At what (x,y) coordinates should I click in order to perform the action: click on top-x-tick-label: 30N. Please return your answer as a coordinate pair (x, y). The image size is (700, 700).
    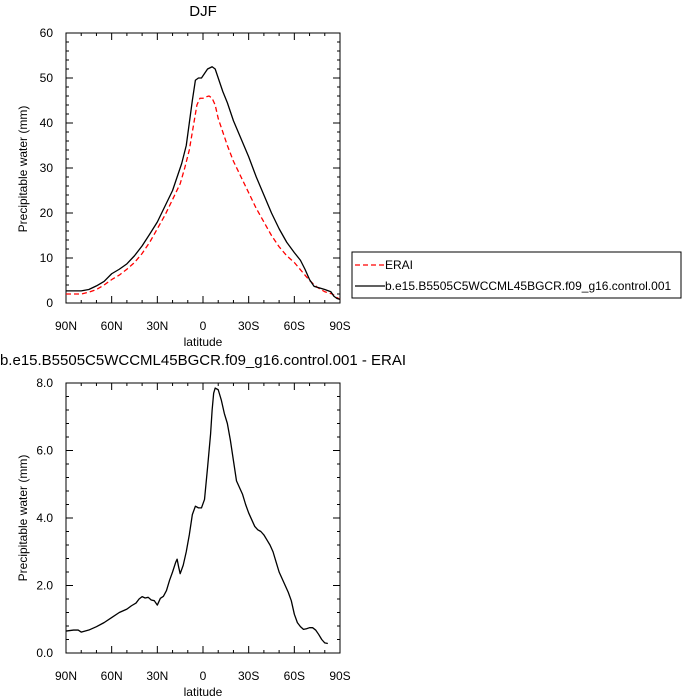
    Looking at the image, I should click on (157, 326).